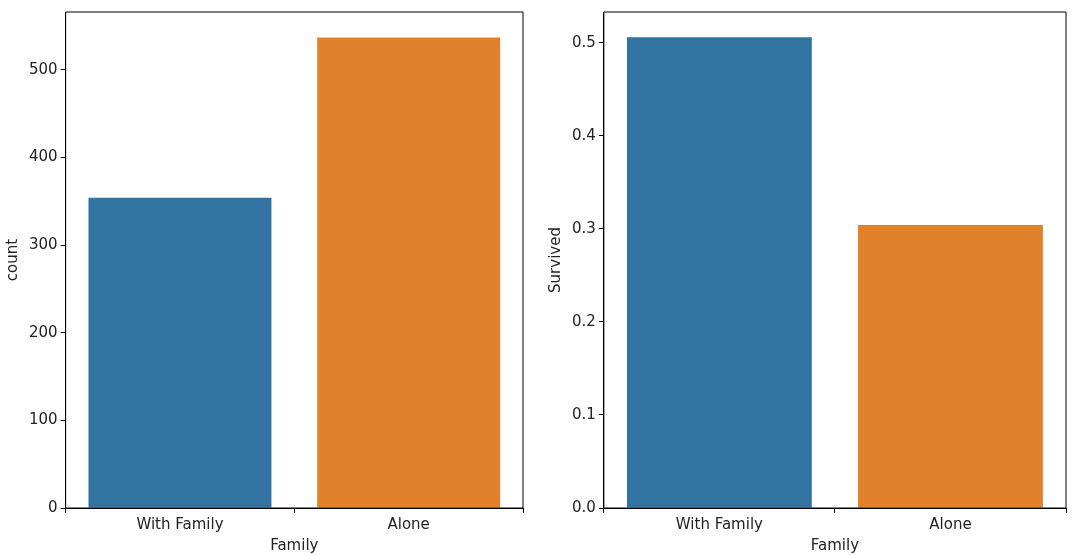  I want to click on y-tick-label: 400, so click(43, 156).